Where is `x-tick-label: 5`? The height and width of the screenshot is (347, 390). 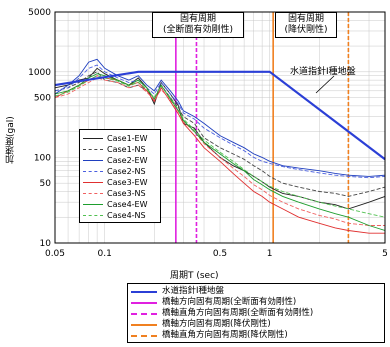 x-tick-label: 5 is located at coordinates (385, 254).